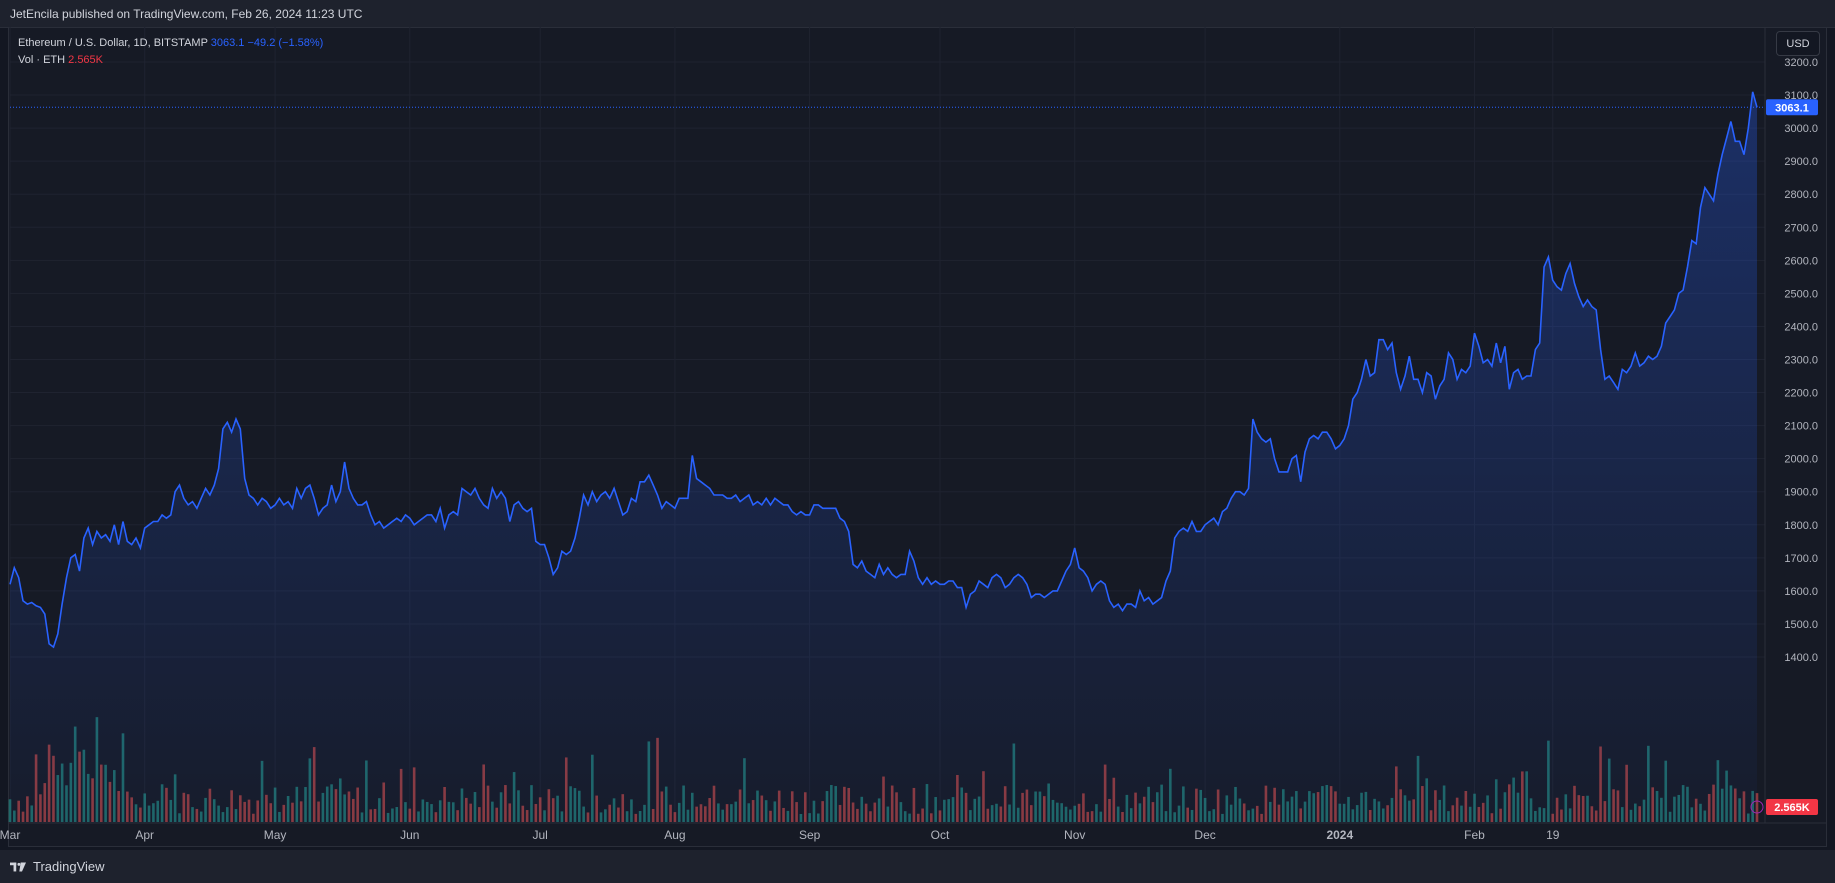 Image resolution: width=1835 pixels, height=883 pixels. Describe the element at coordinates (1801, 460) in the screenshot. I see `price-tick-label: 2000.0` at that location.